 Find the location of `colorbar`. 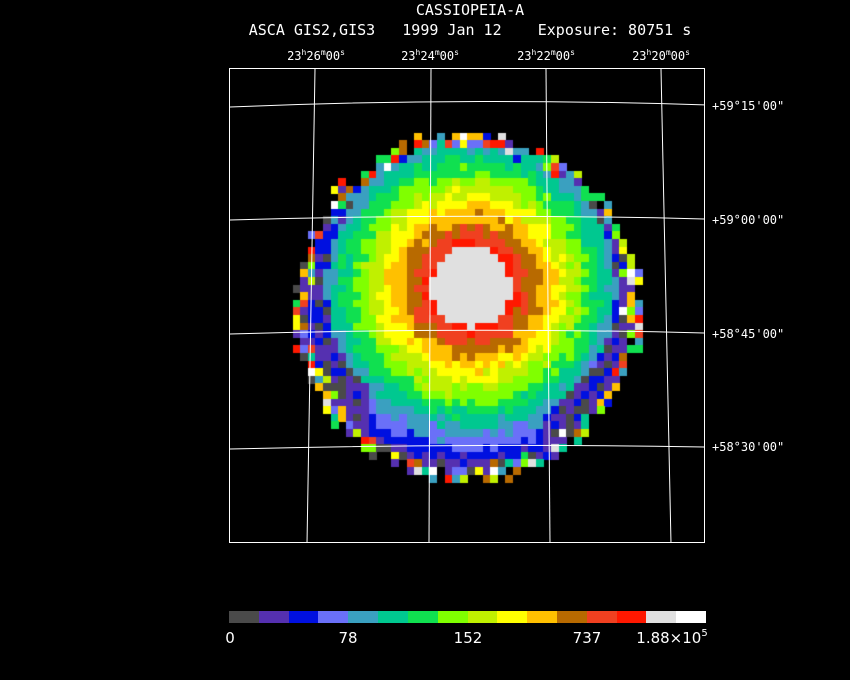

colorbar is located at coordinates (467, 617).